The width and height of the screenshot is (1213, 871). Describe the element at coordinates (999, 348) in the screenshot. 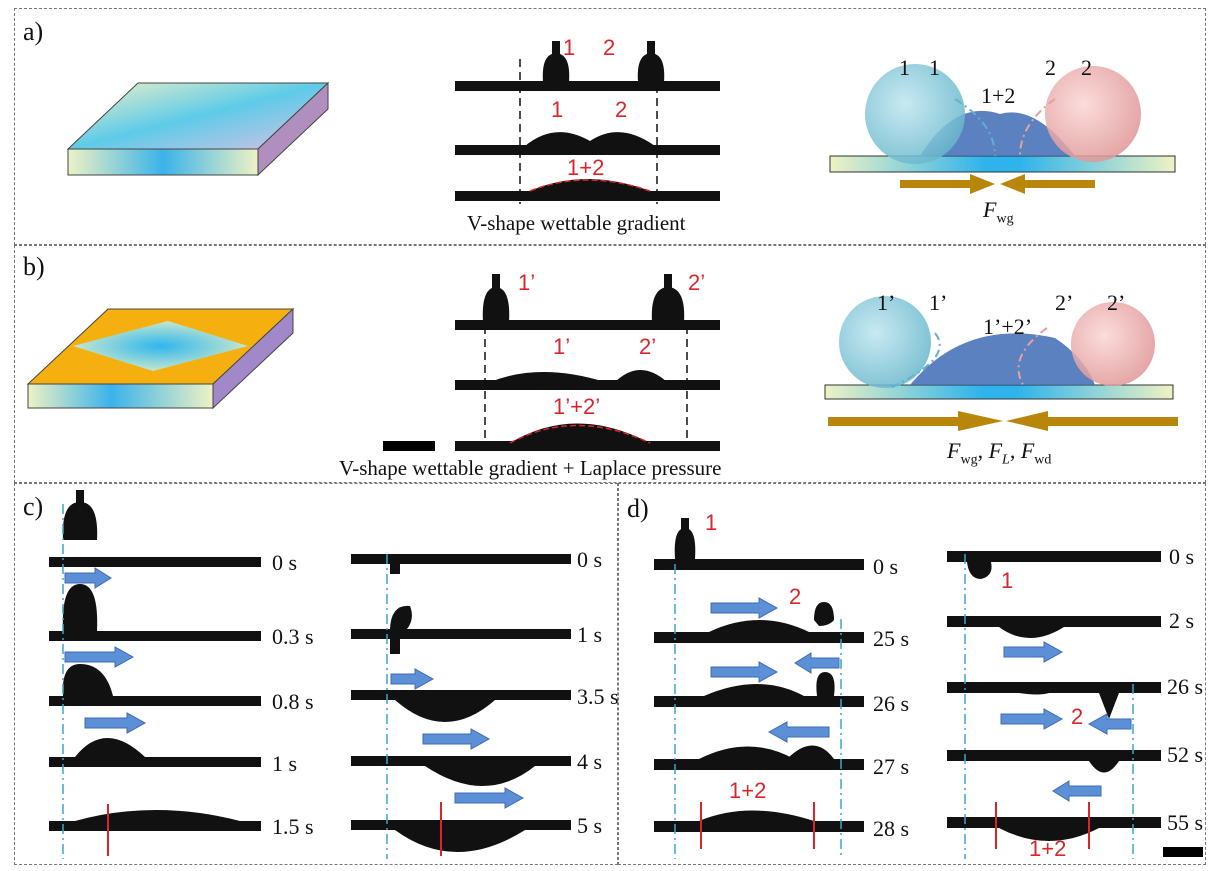

I see `schematic-b` at that location.